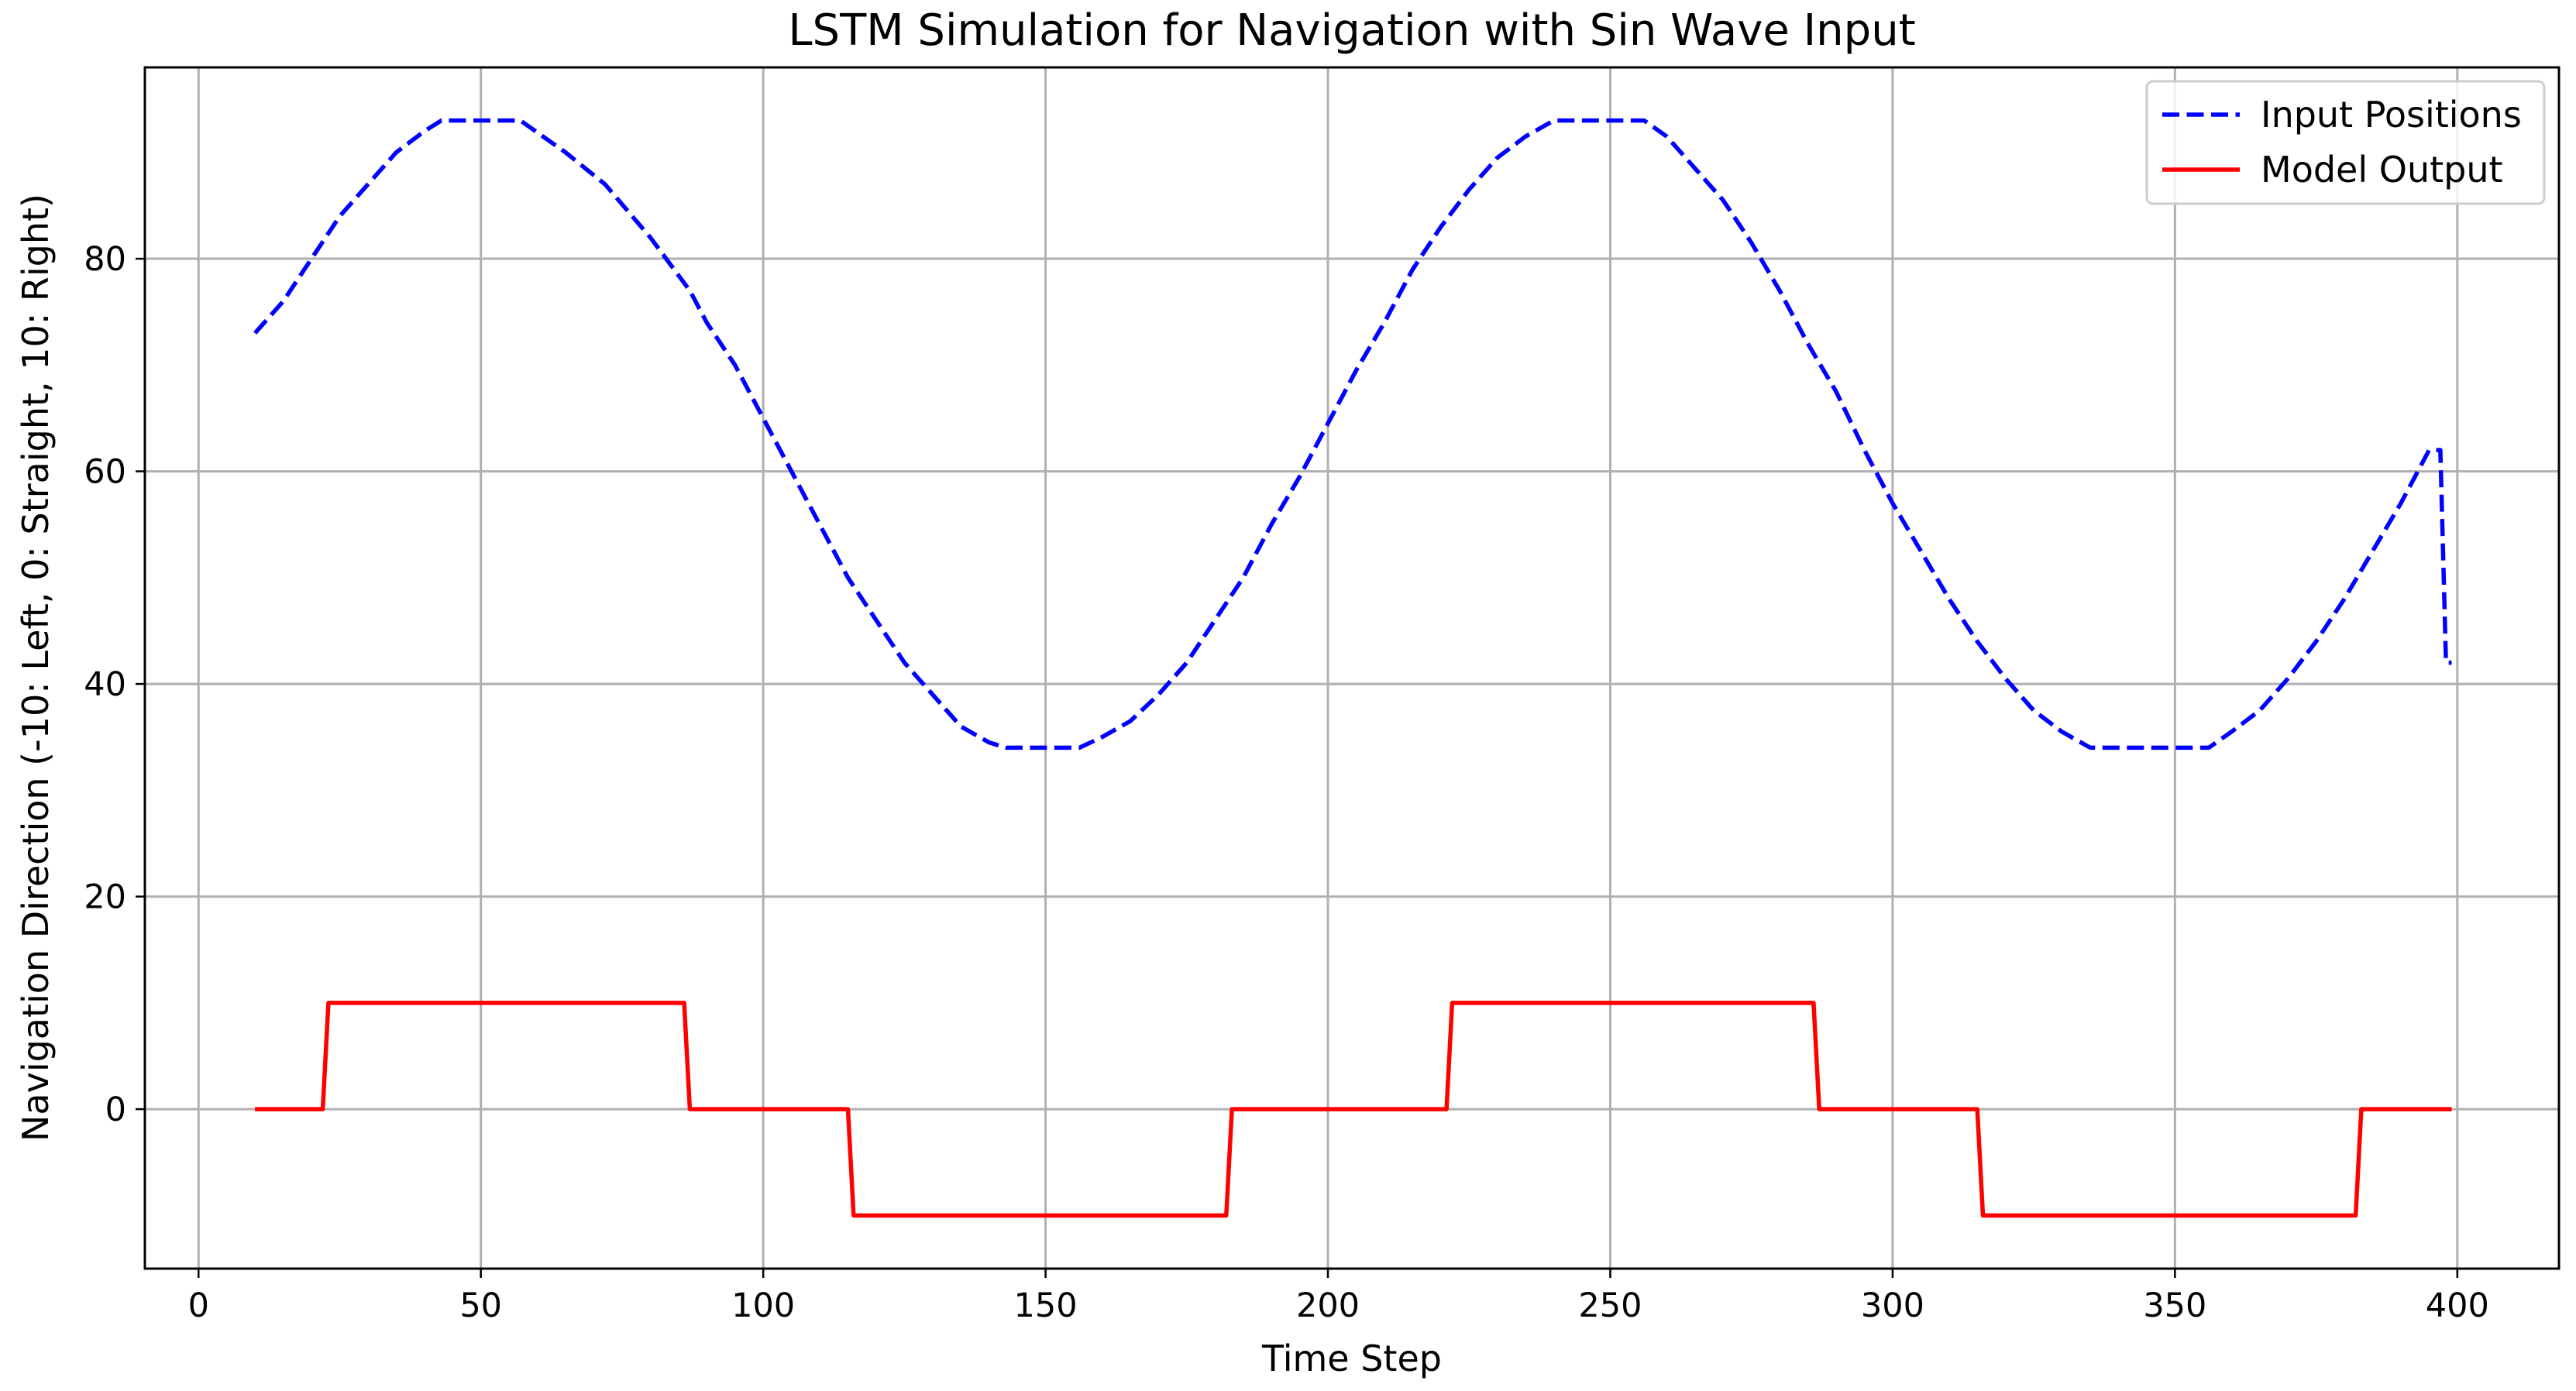  Describe the element at coordinates (480, 1305) in the screenshot. I see `x-tick-label: 50` at that location.